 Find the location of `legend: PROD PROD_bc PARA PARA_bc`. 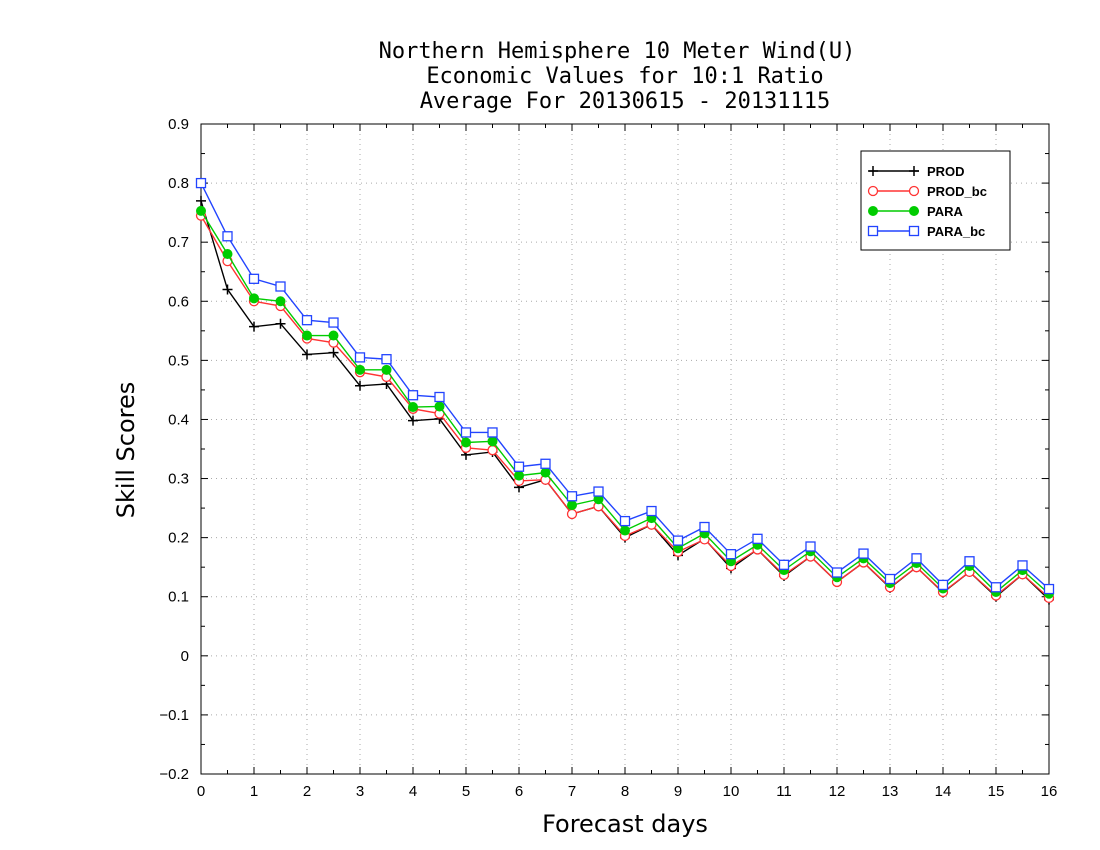

legend: PROD PROD_bc PARA PARA_bc is located at coordinates (935, 200).